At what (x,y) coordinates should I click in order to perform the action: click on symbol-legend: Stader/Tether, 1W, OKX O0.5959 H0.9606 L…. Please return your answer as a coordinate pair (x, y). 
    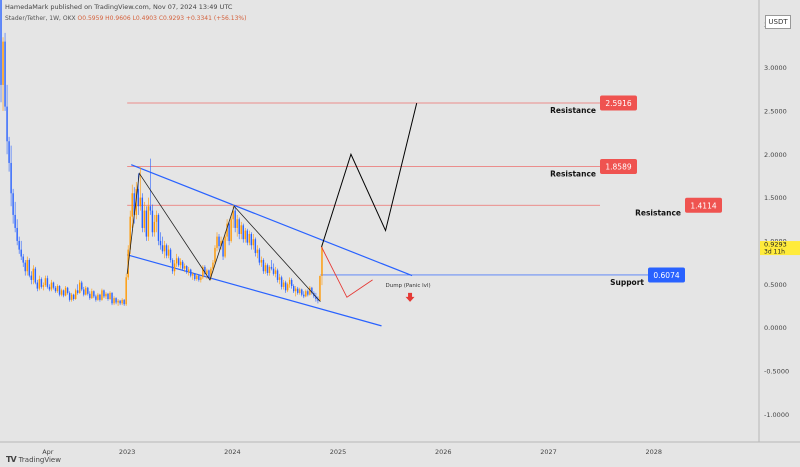
    Looking at the image, I should click on (125, 18).